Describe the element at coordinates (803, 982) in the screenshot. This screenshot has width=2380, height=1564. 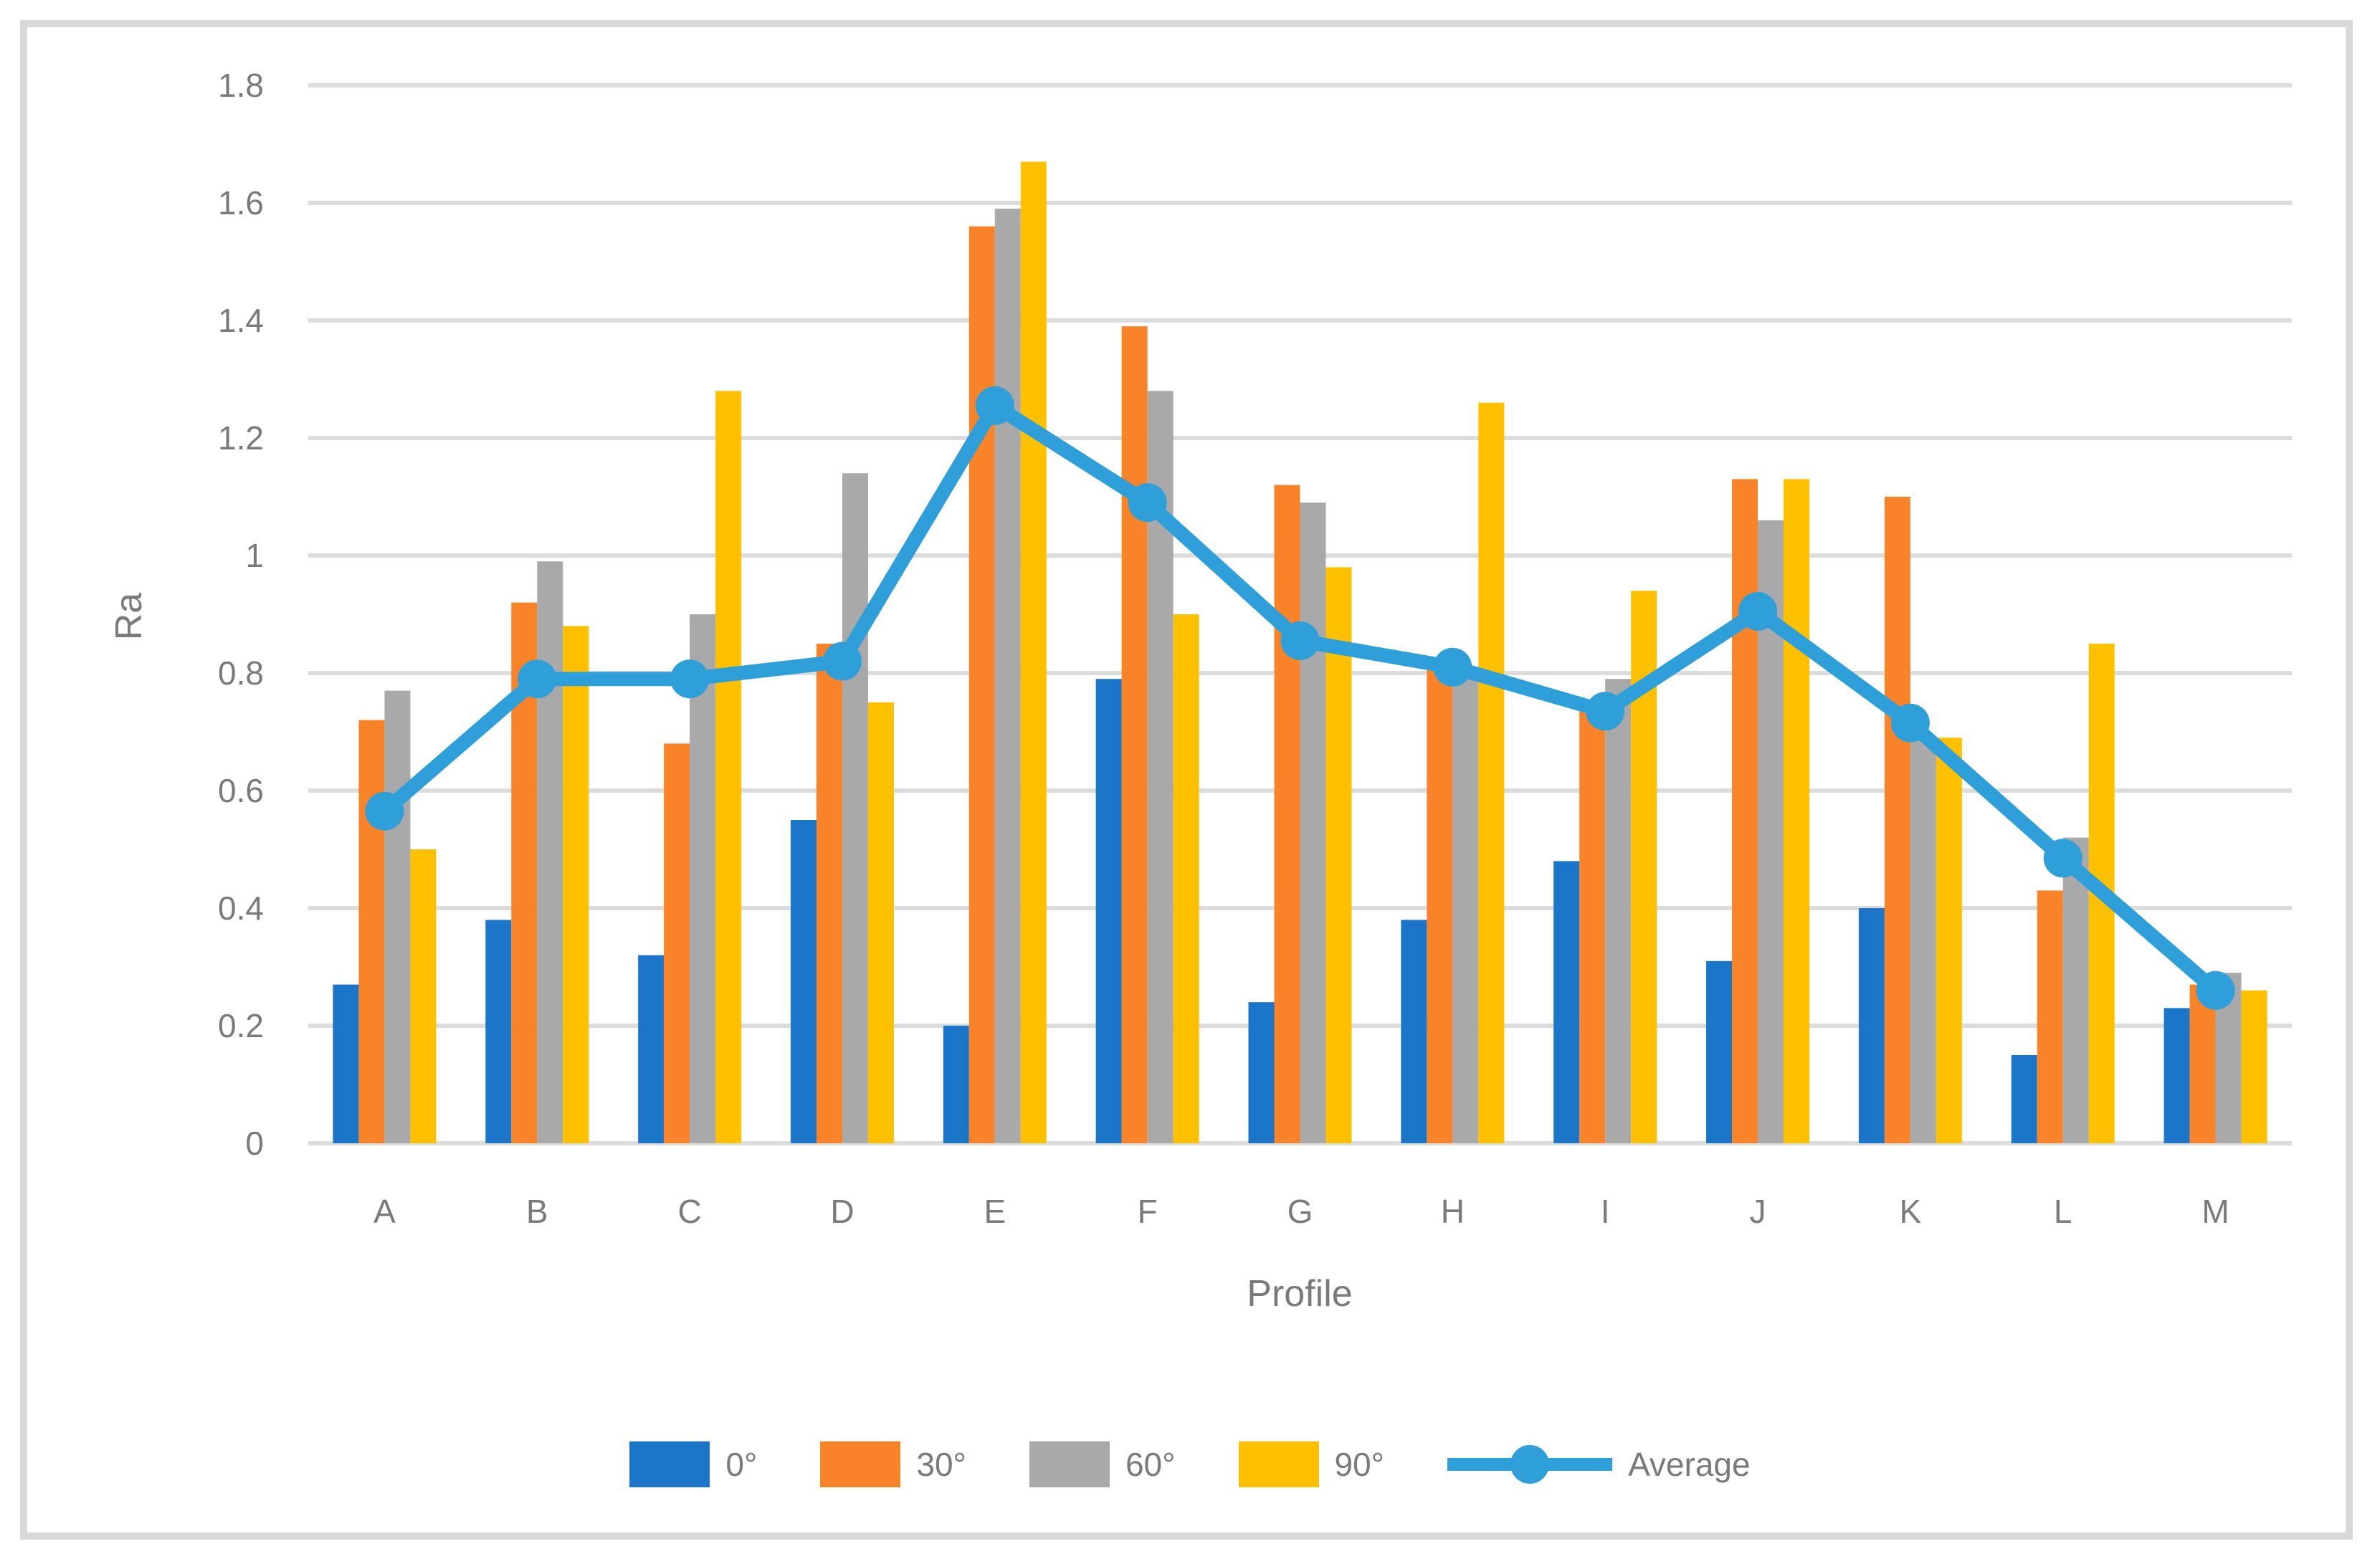
I see `bar-D-0deg` at that location.